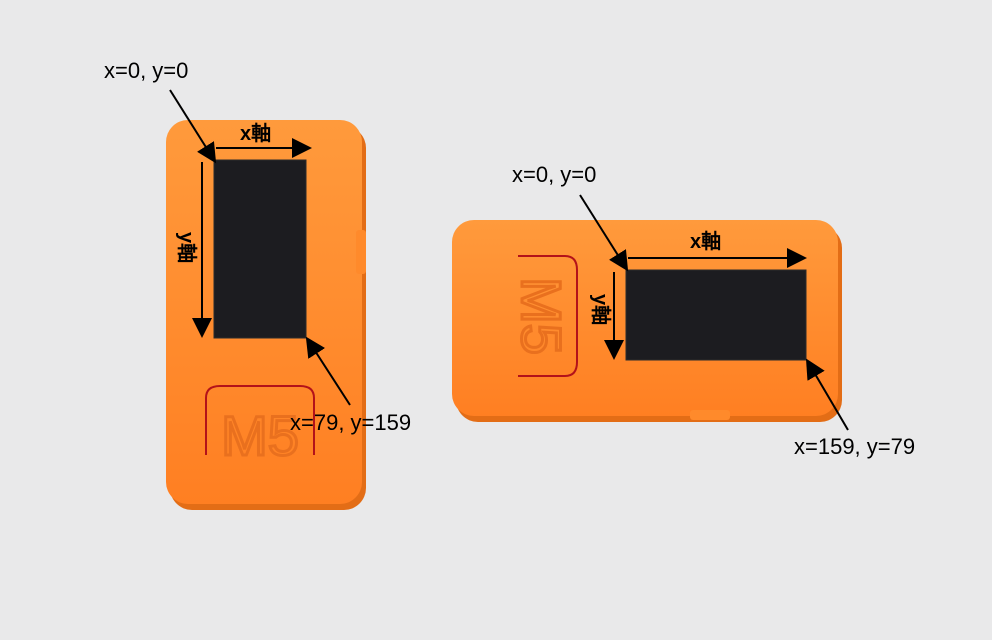 Image resolution: width=992 pixels, height=640 pixels. What do you see at coordinates (827, 394) in the screenshot?
I see `device-landscape-end-pointer` at bounding box center [827, 394].